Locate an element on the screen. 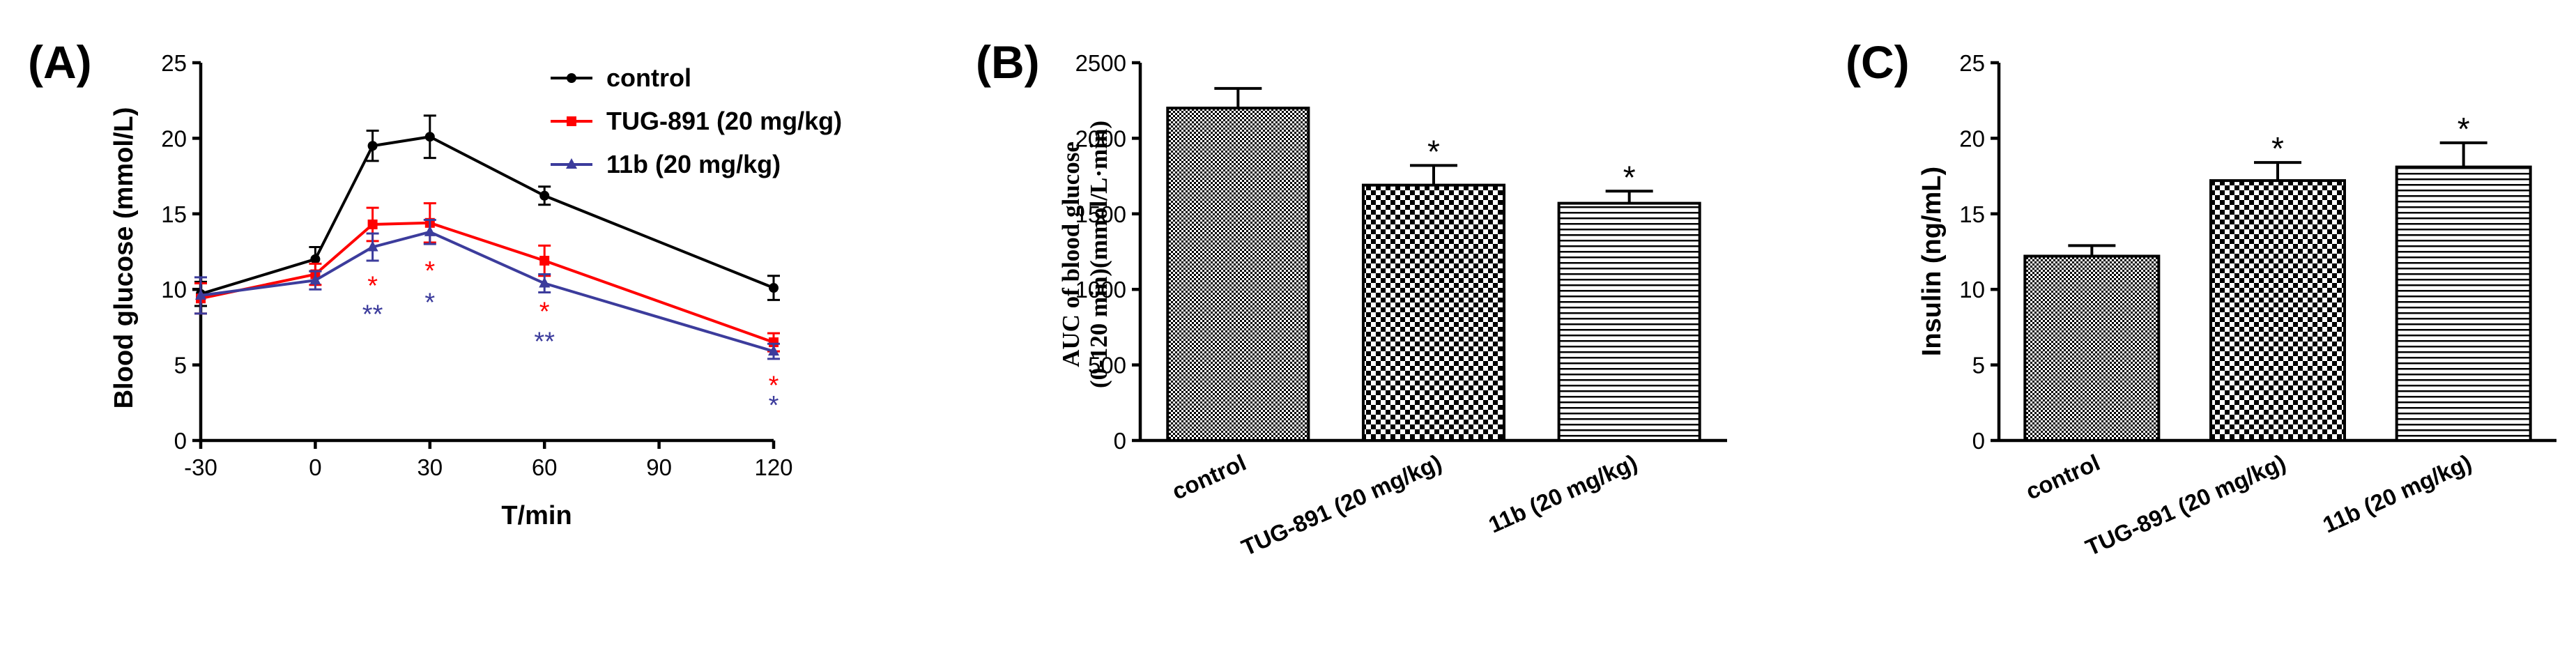 Image resolution: width=2576 pixels, height=667 pixels. panel-a-x-tick-label: 60 is located at coordinates (545, 467).